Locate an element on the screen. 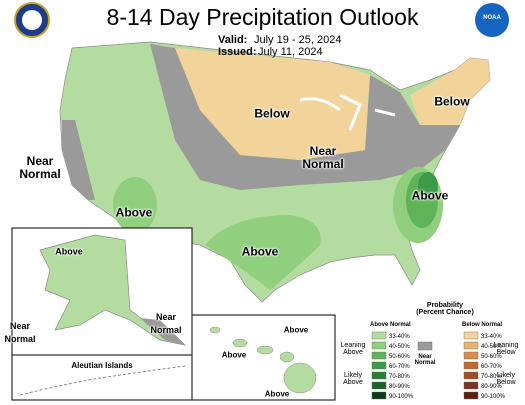 Image resolution: width=525 pixels, height=405 pixels. issued-label: Issued: is located at coordinates (237, 52).